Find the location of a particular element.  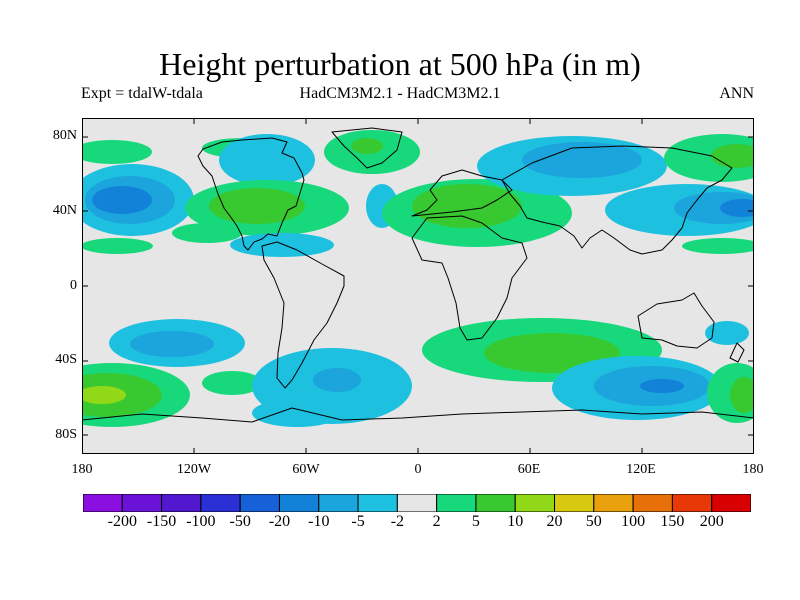

colorbar-label: -20 is located at coordinates (279, 521).